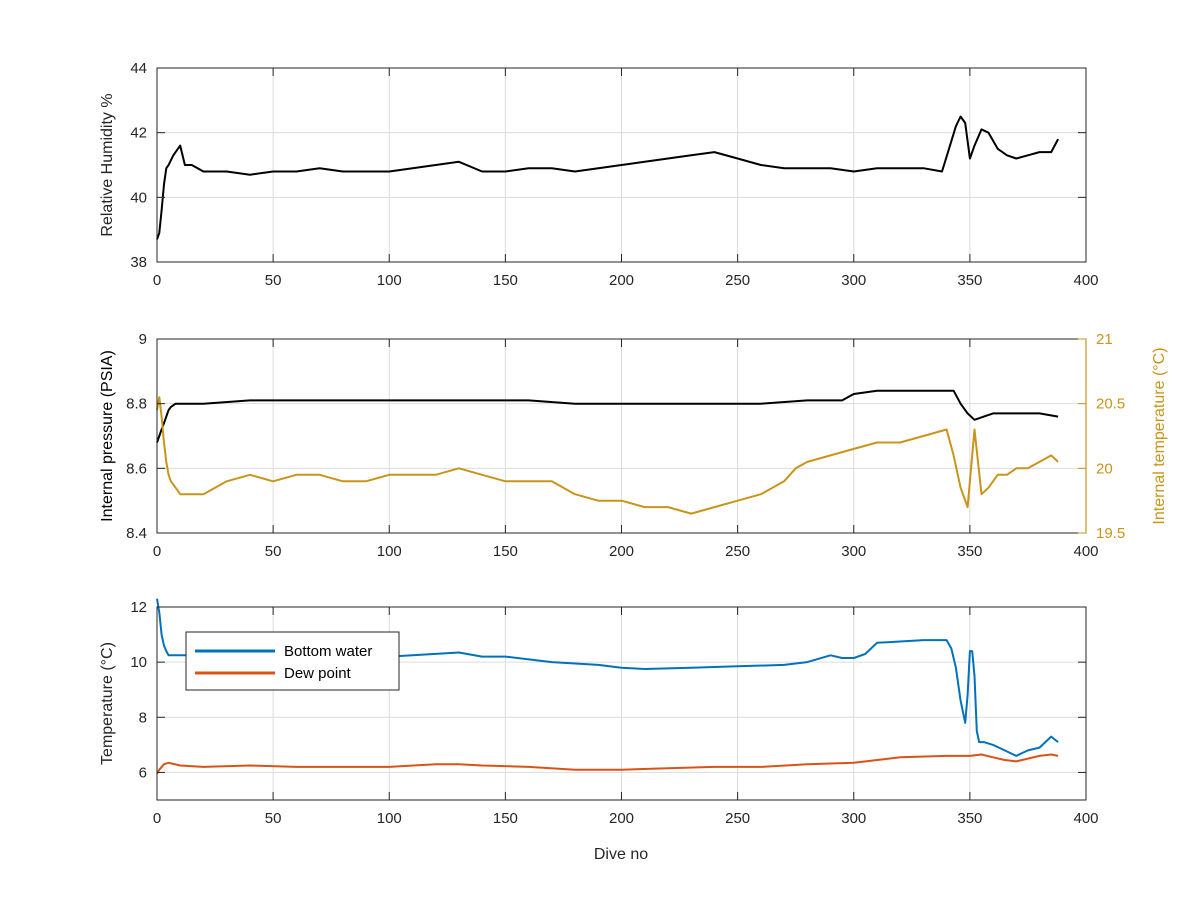  Describe the element at coordinates (1110, 533) in the screenshot. I see `y2-tick-label: 19.5` at that location.